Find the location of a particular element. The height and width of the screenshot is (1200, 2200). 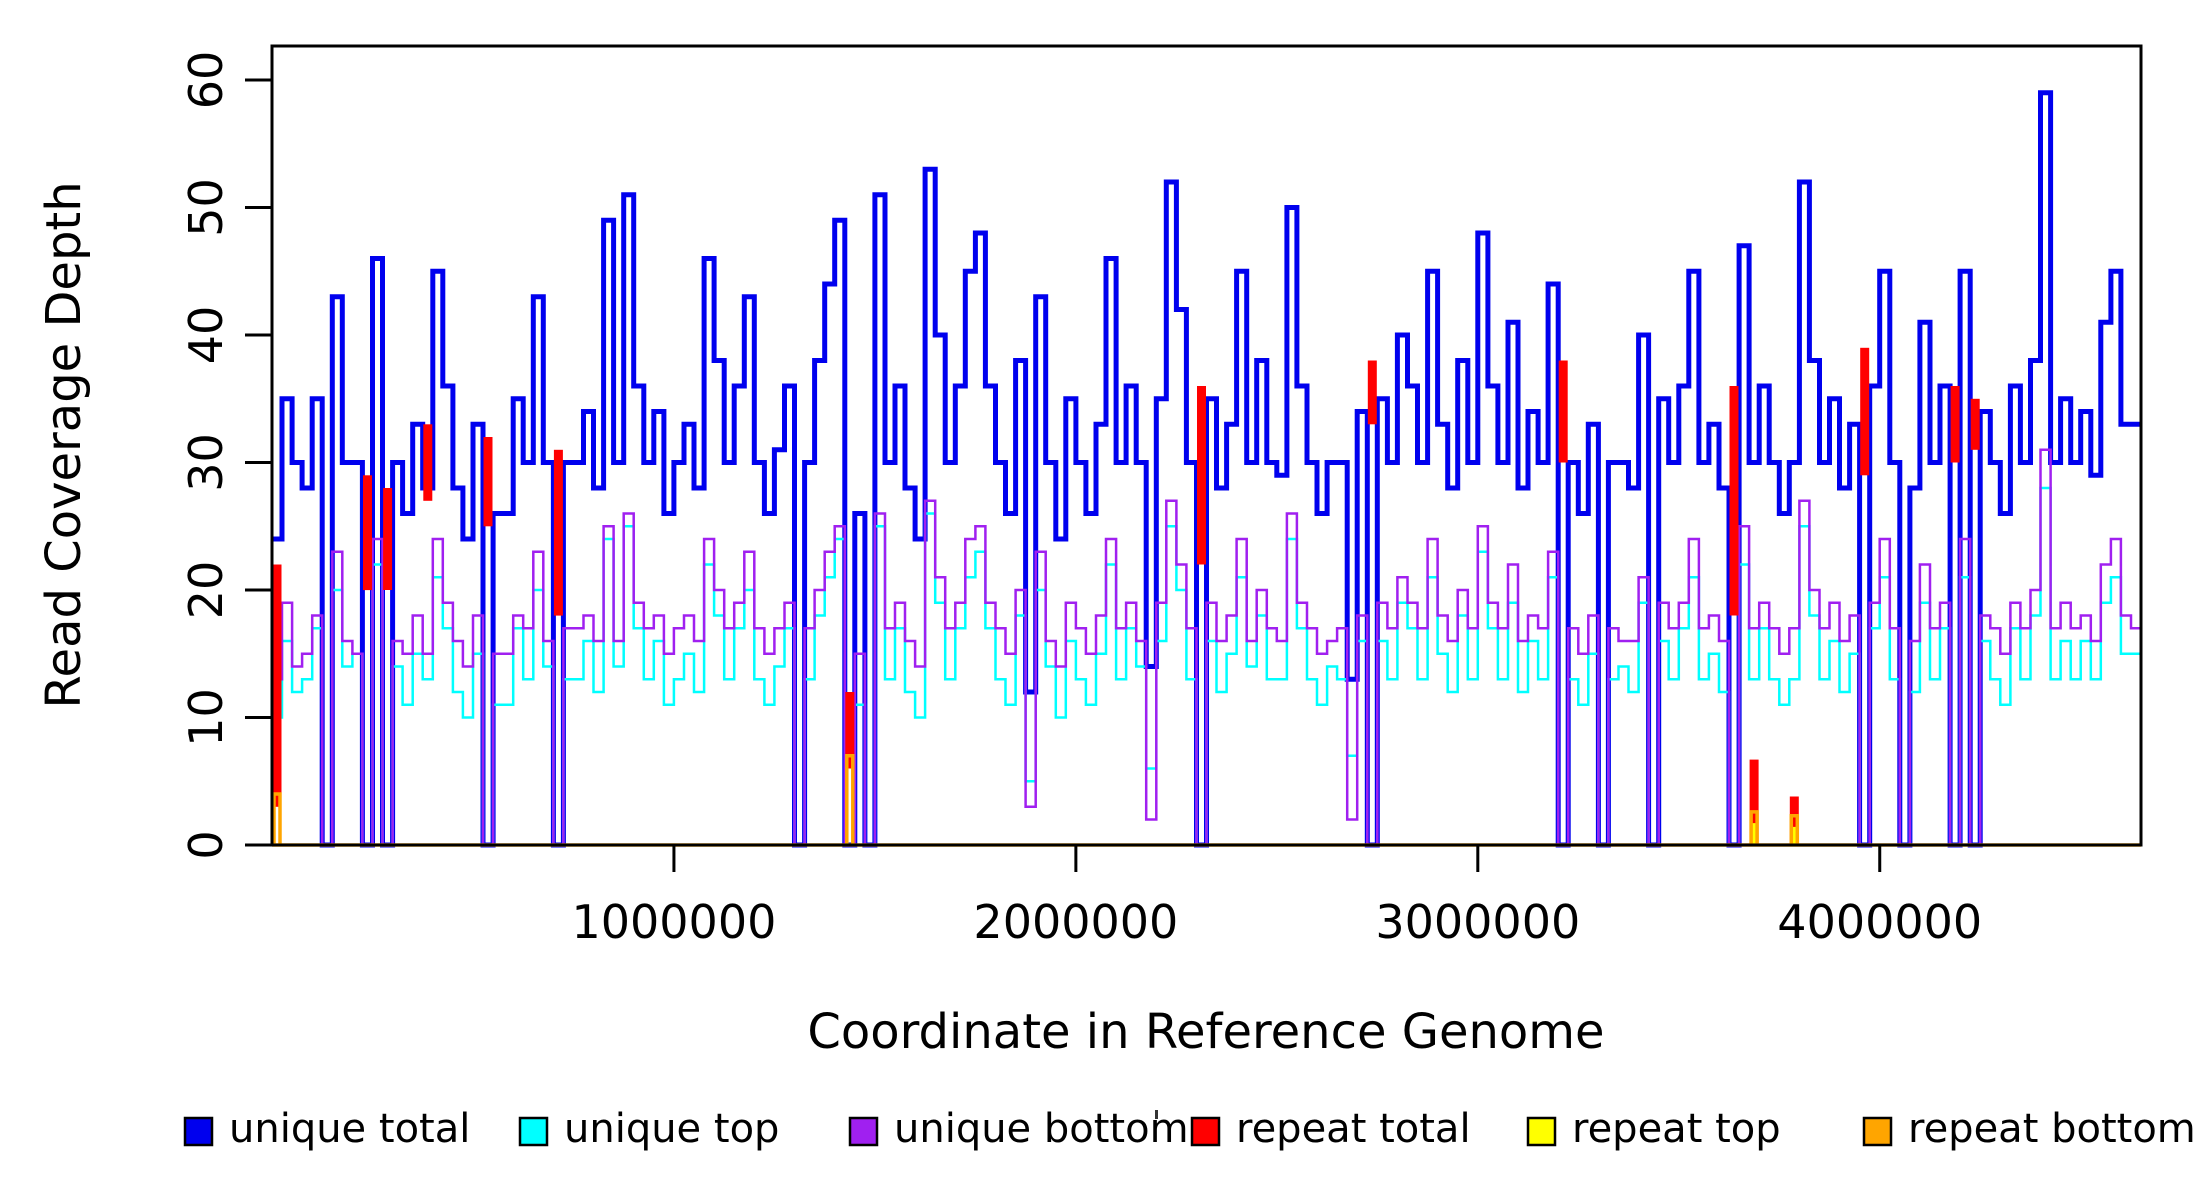

legend-swatch-repeat-top is located at coordinates (1541, 1131).